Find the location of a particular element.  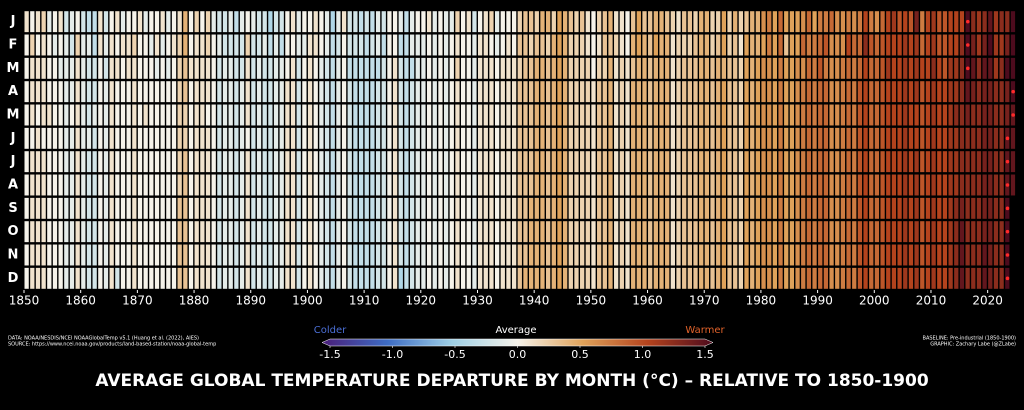

month-label: F is located at coordinates (13, 45).